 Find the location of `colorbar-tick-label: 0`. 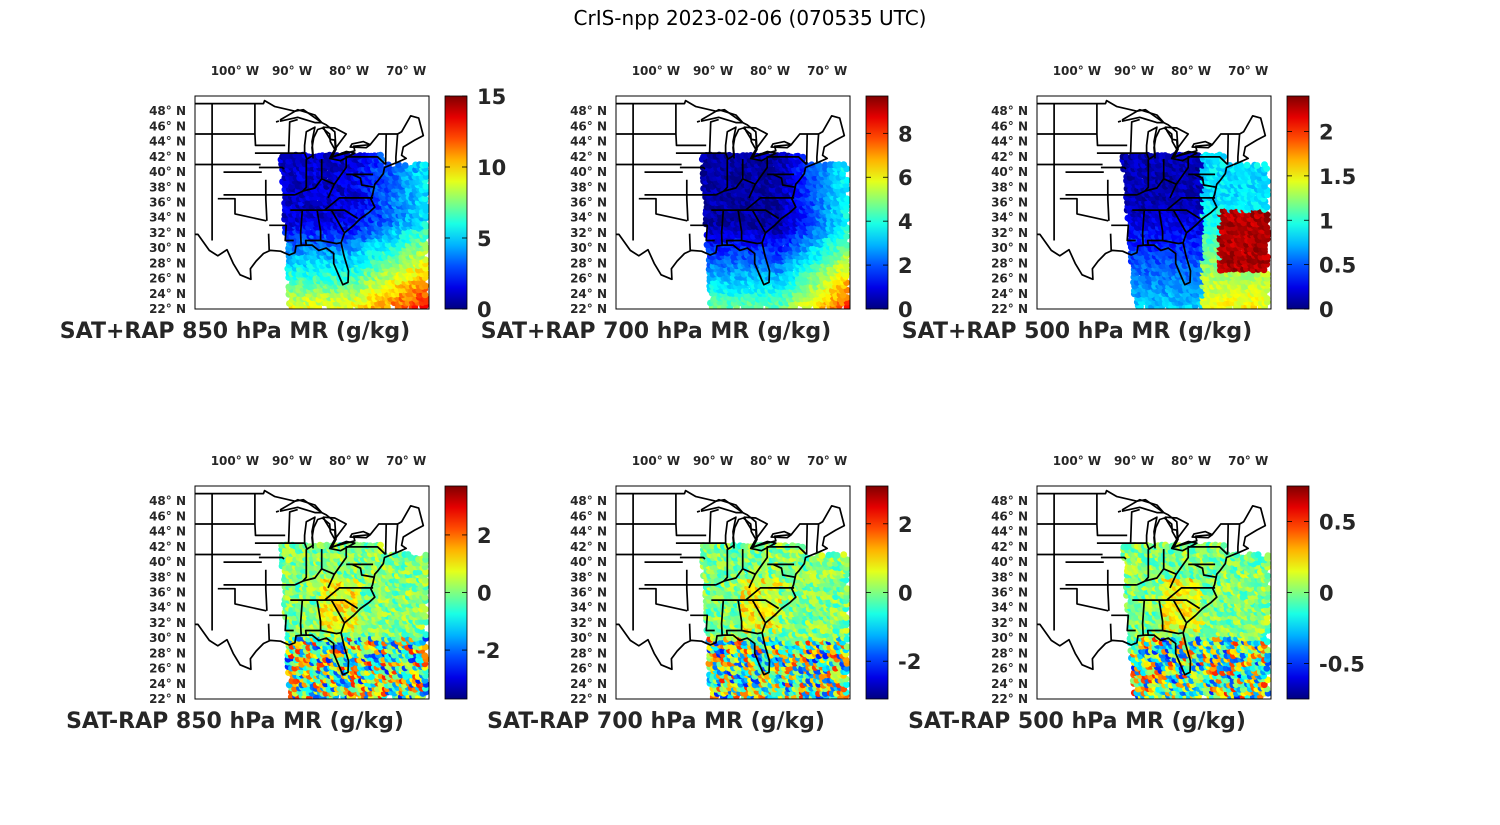

colorbar-tick-label: 0 is located at coordinates (905, 310).